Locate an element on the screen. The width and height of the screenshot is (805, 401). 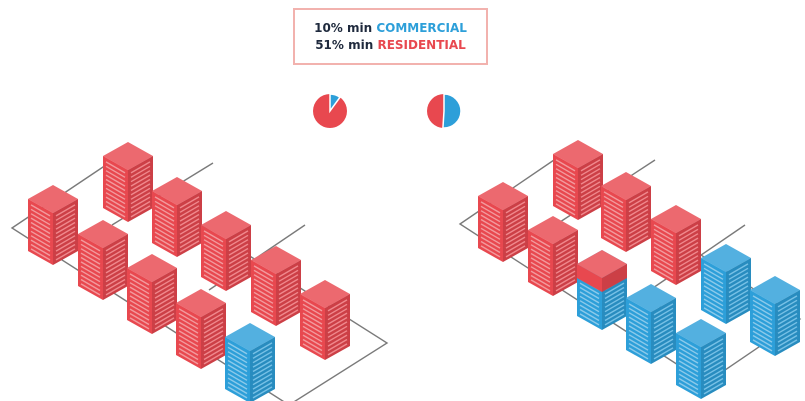
commercial-min-percent: 10% min is located at coordinates (343, 27).